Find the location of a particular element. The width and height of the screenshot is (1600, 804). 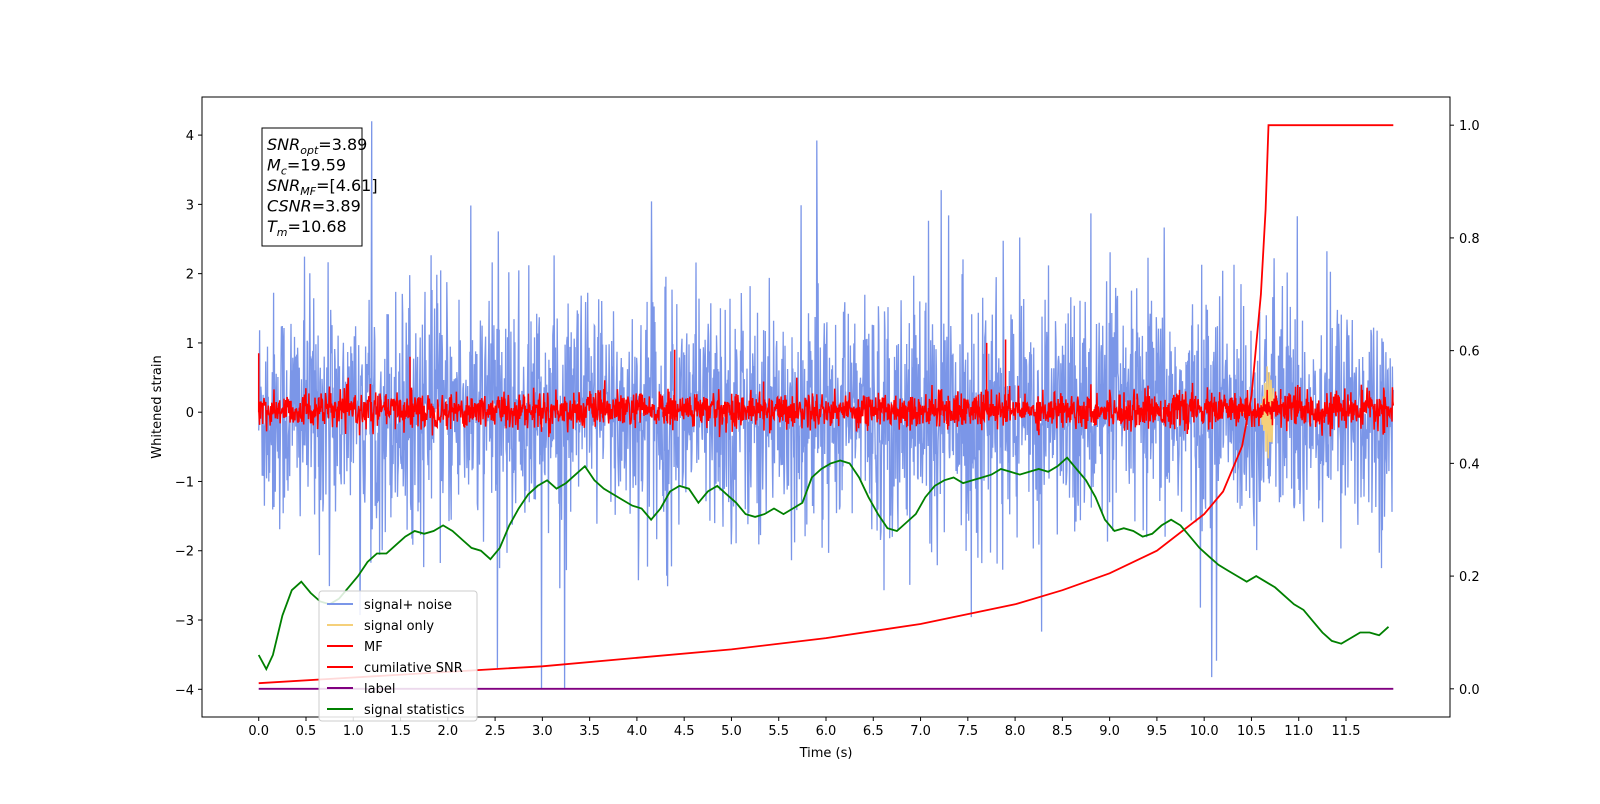

x-tick-label: 0.0 is located at coordinates (258, 731).